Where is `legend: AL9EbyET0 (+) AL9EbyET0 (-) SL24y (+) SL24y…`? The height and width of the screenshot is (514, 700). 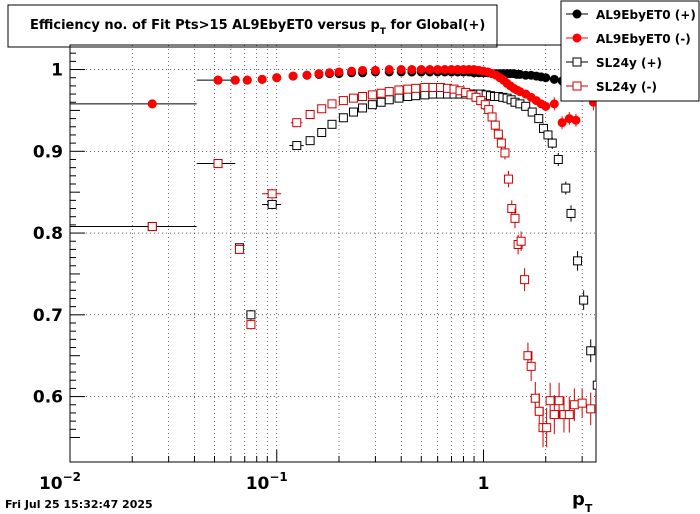 legend: AL9EbyET0 (+) AL9EbyET0 (-) SL24y (+) SL24y… is located at coordinates (630, 51).